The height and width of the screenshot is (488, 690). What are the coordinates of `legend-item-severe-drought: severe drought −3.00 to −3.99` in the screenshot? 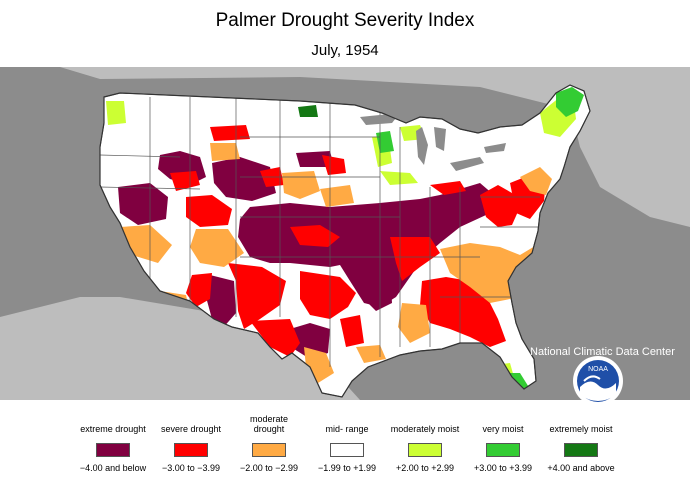 It's located at (191, 442).